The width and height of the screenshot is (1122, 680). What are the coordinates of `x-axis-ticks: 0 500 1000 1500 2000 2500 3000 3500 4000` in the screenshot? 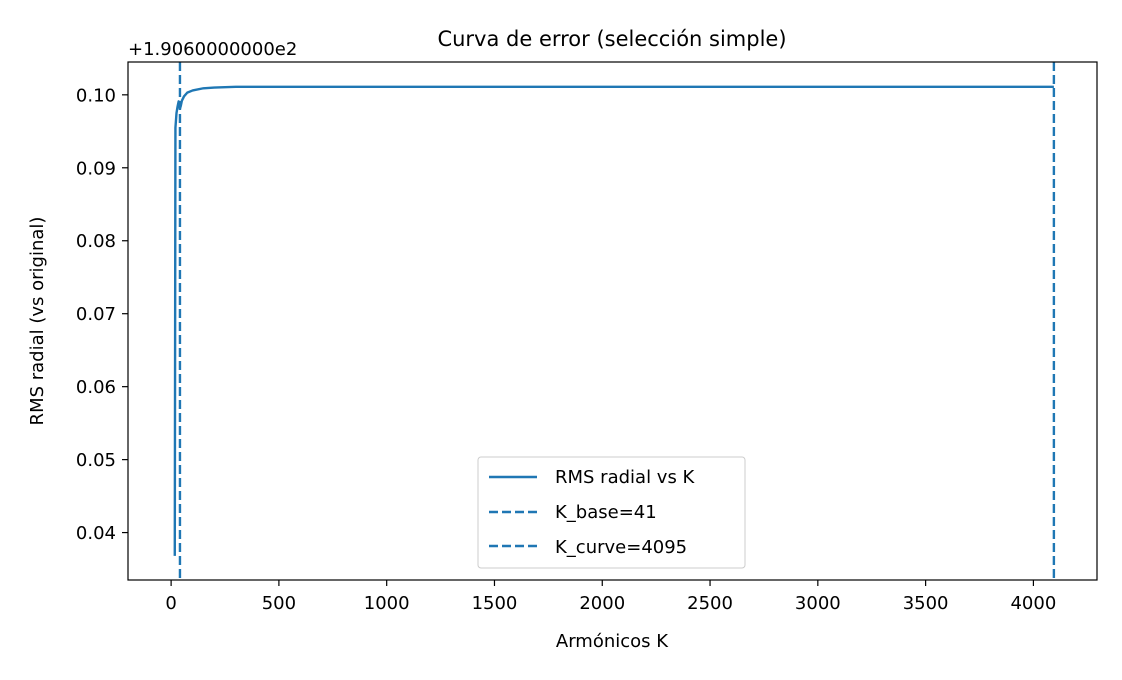 It's located at (610, 597).